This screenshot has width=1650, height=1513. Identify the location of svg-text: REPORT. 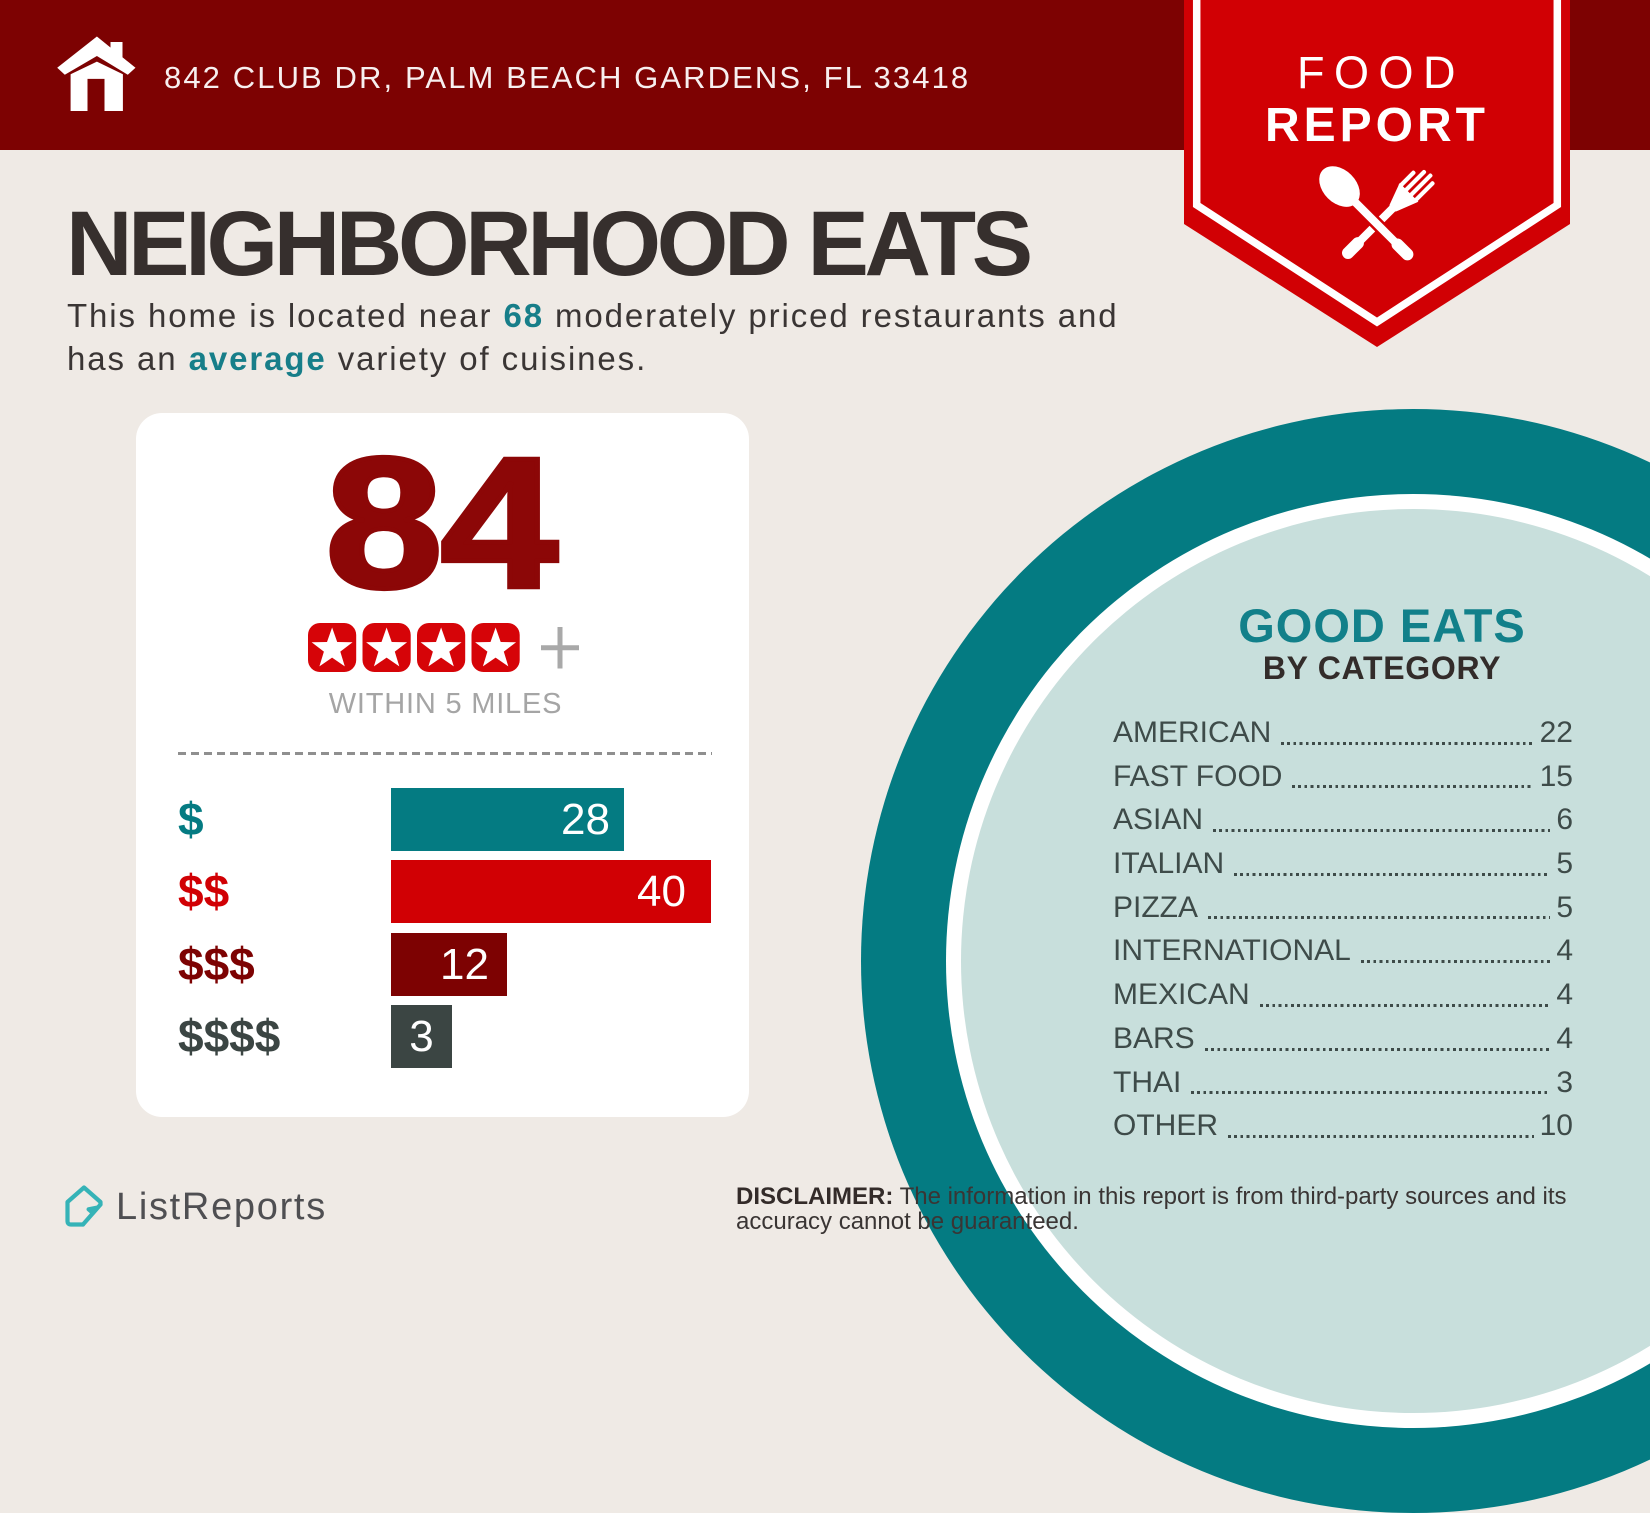
(1377, 125).